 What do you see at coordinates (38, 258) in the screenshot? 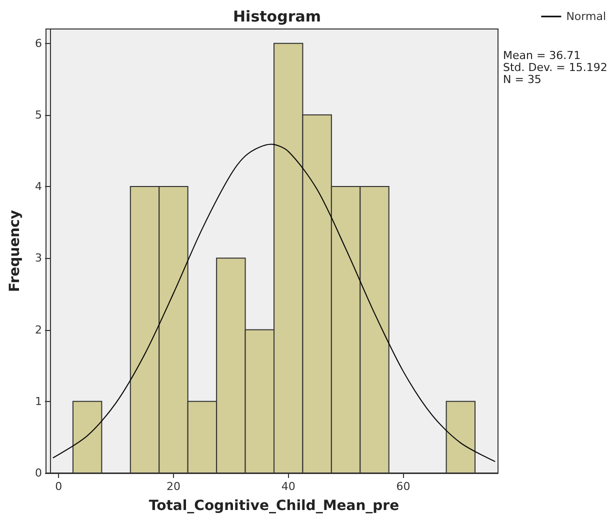
I see `y-tick-label: 3` at bounding box center [38, 258].